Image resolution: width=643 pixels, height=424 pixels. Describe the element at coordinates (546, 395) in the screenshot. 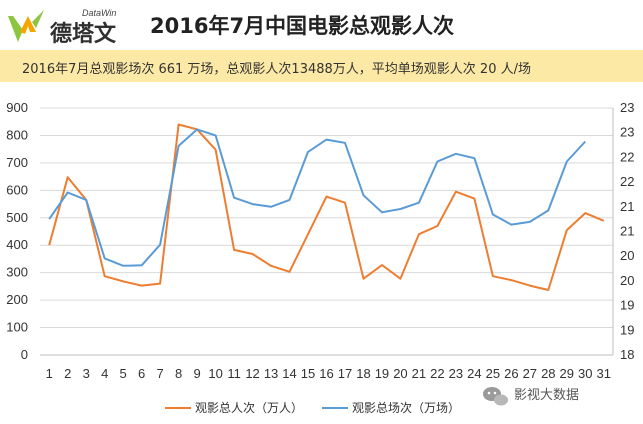

I see `watermark-text: 影视大数据` at that location.